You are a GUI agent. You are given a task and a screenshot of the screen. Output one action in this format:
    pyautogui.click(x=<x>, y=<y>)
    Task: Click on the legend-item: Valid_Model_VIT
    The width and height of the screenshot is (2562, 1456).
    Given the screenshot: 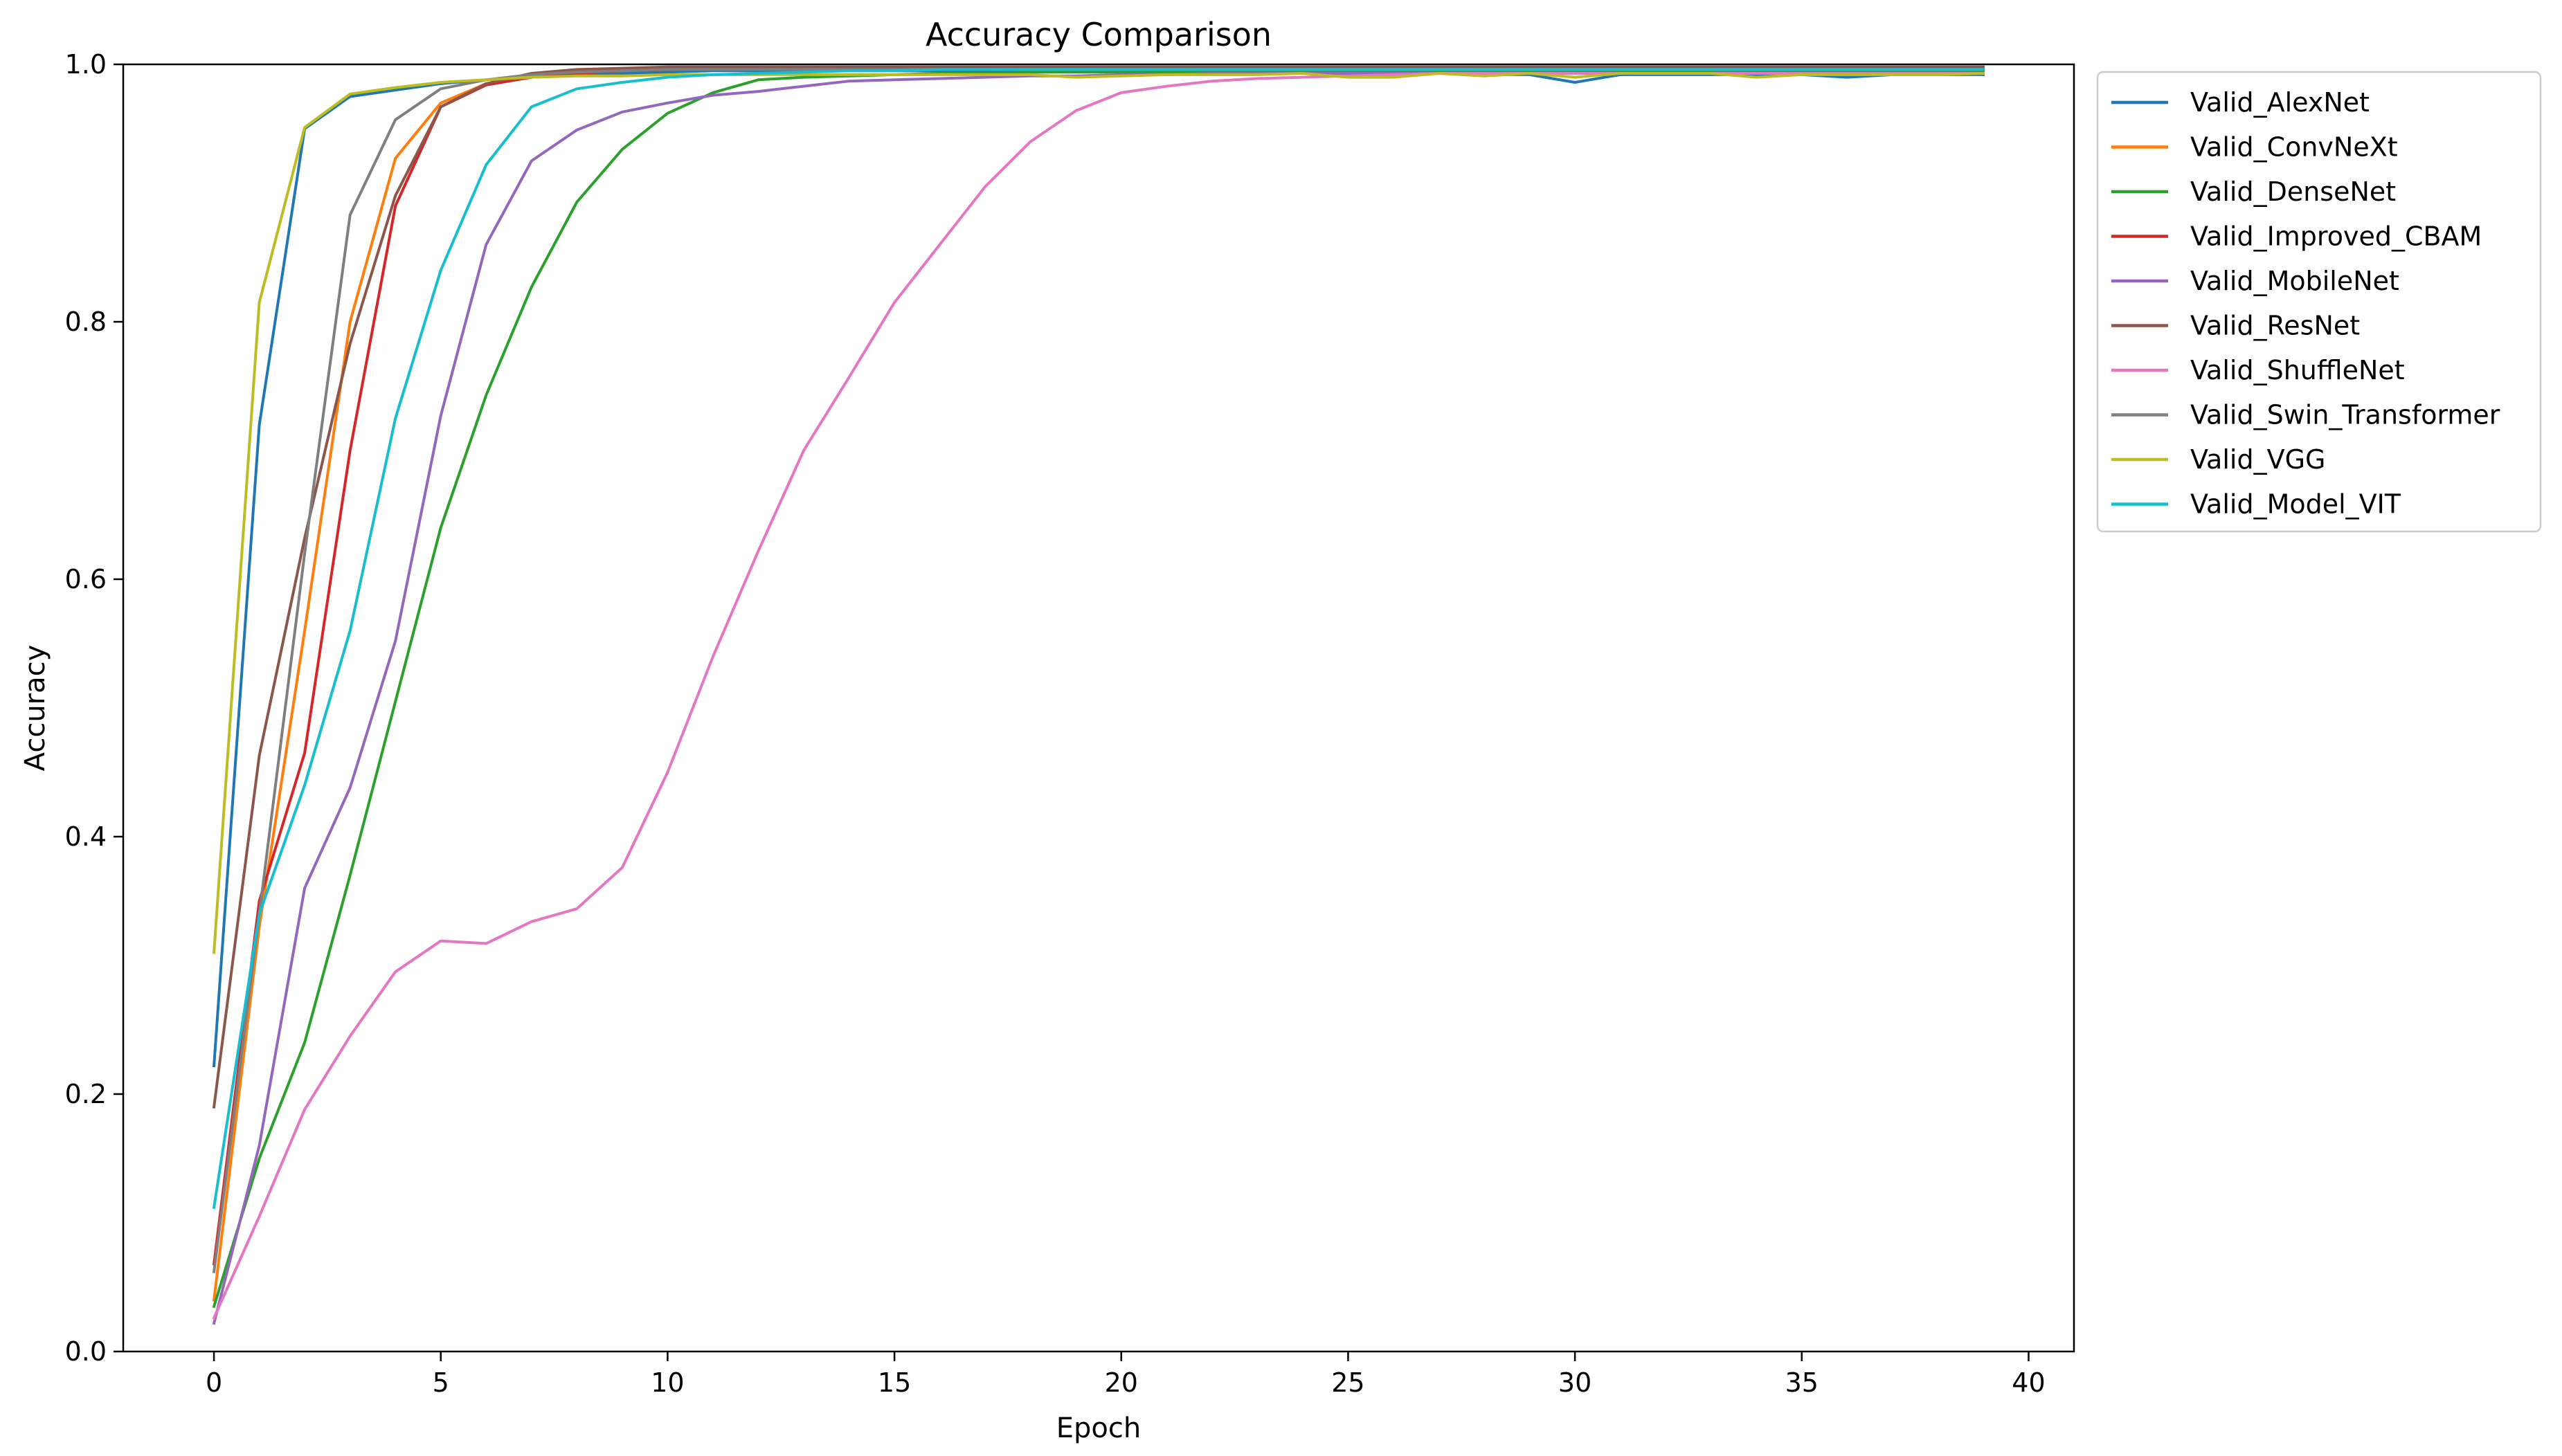 What is the action you would take?
    pyautogui.click(x=2256, y=505)
    